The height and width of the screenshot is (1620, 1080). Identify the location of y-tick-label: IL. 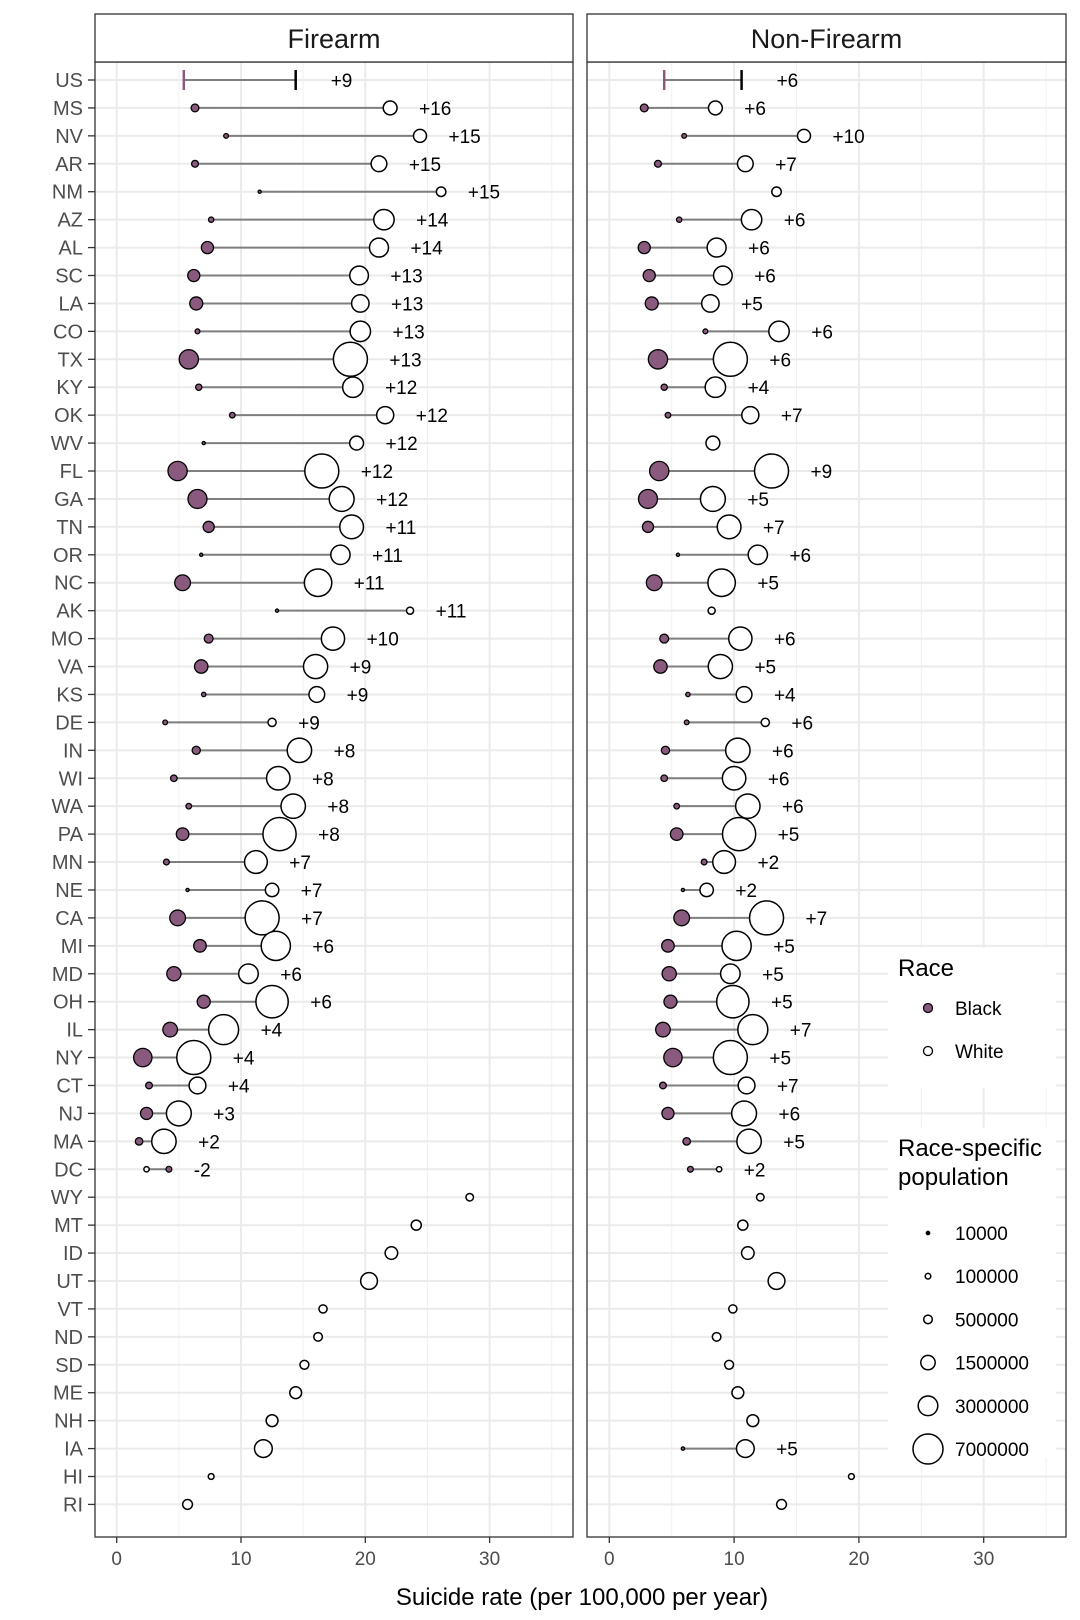
(74, 1031).